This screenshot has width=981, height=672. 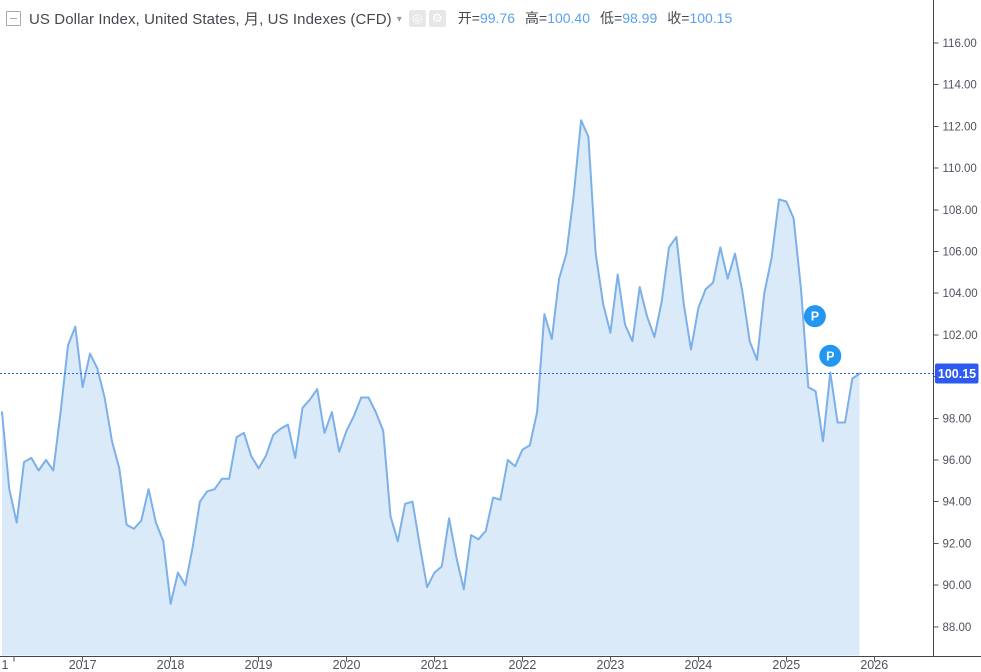 What do you see at coordinates (960, 294) in the screenshot?
I see `price-tick-label: 104.00` at bounding box center [960, 294].